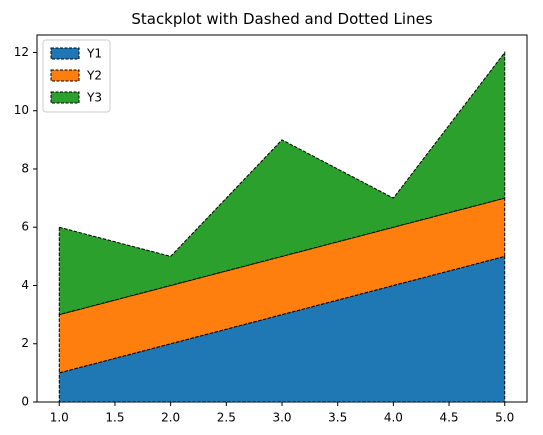 Image resolution: width=543 pixels, height=435 pixels. I want to click on x-tick-label: 3.0, so click(281, 418).